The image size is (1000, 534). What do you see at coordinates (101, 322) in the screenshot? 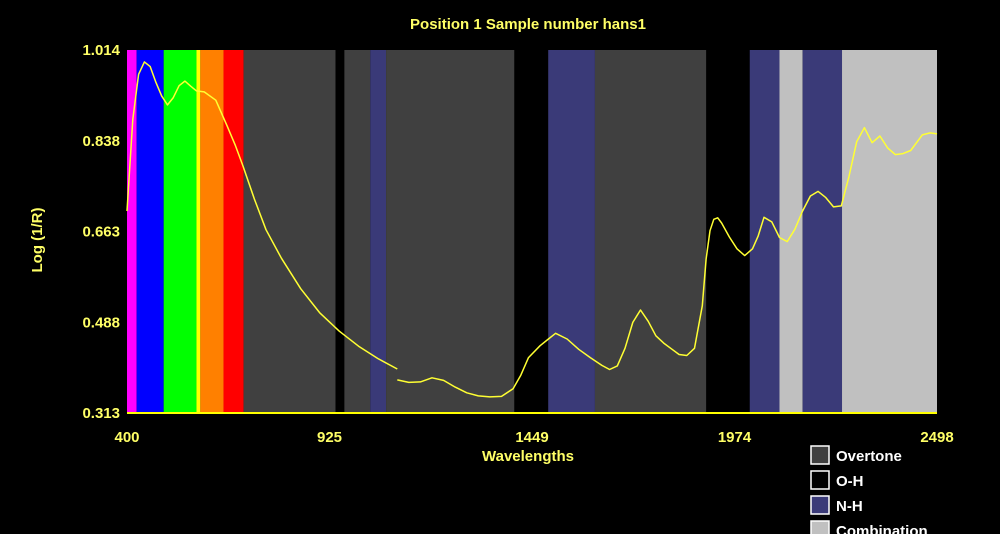
I see `y-tick-label: 0.488` at bounding box center [101, 322].